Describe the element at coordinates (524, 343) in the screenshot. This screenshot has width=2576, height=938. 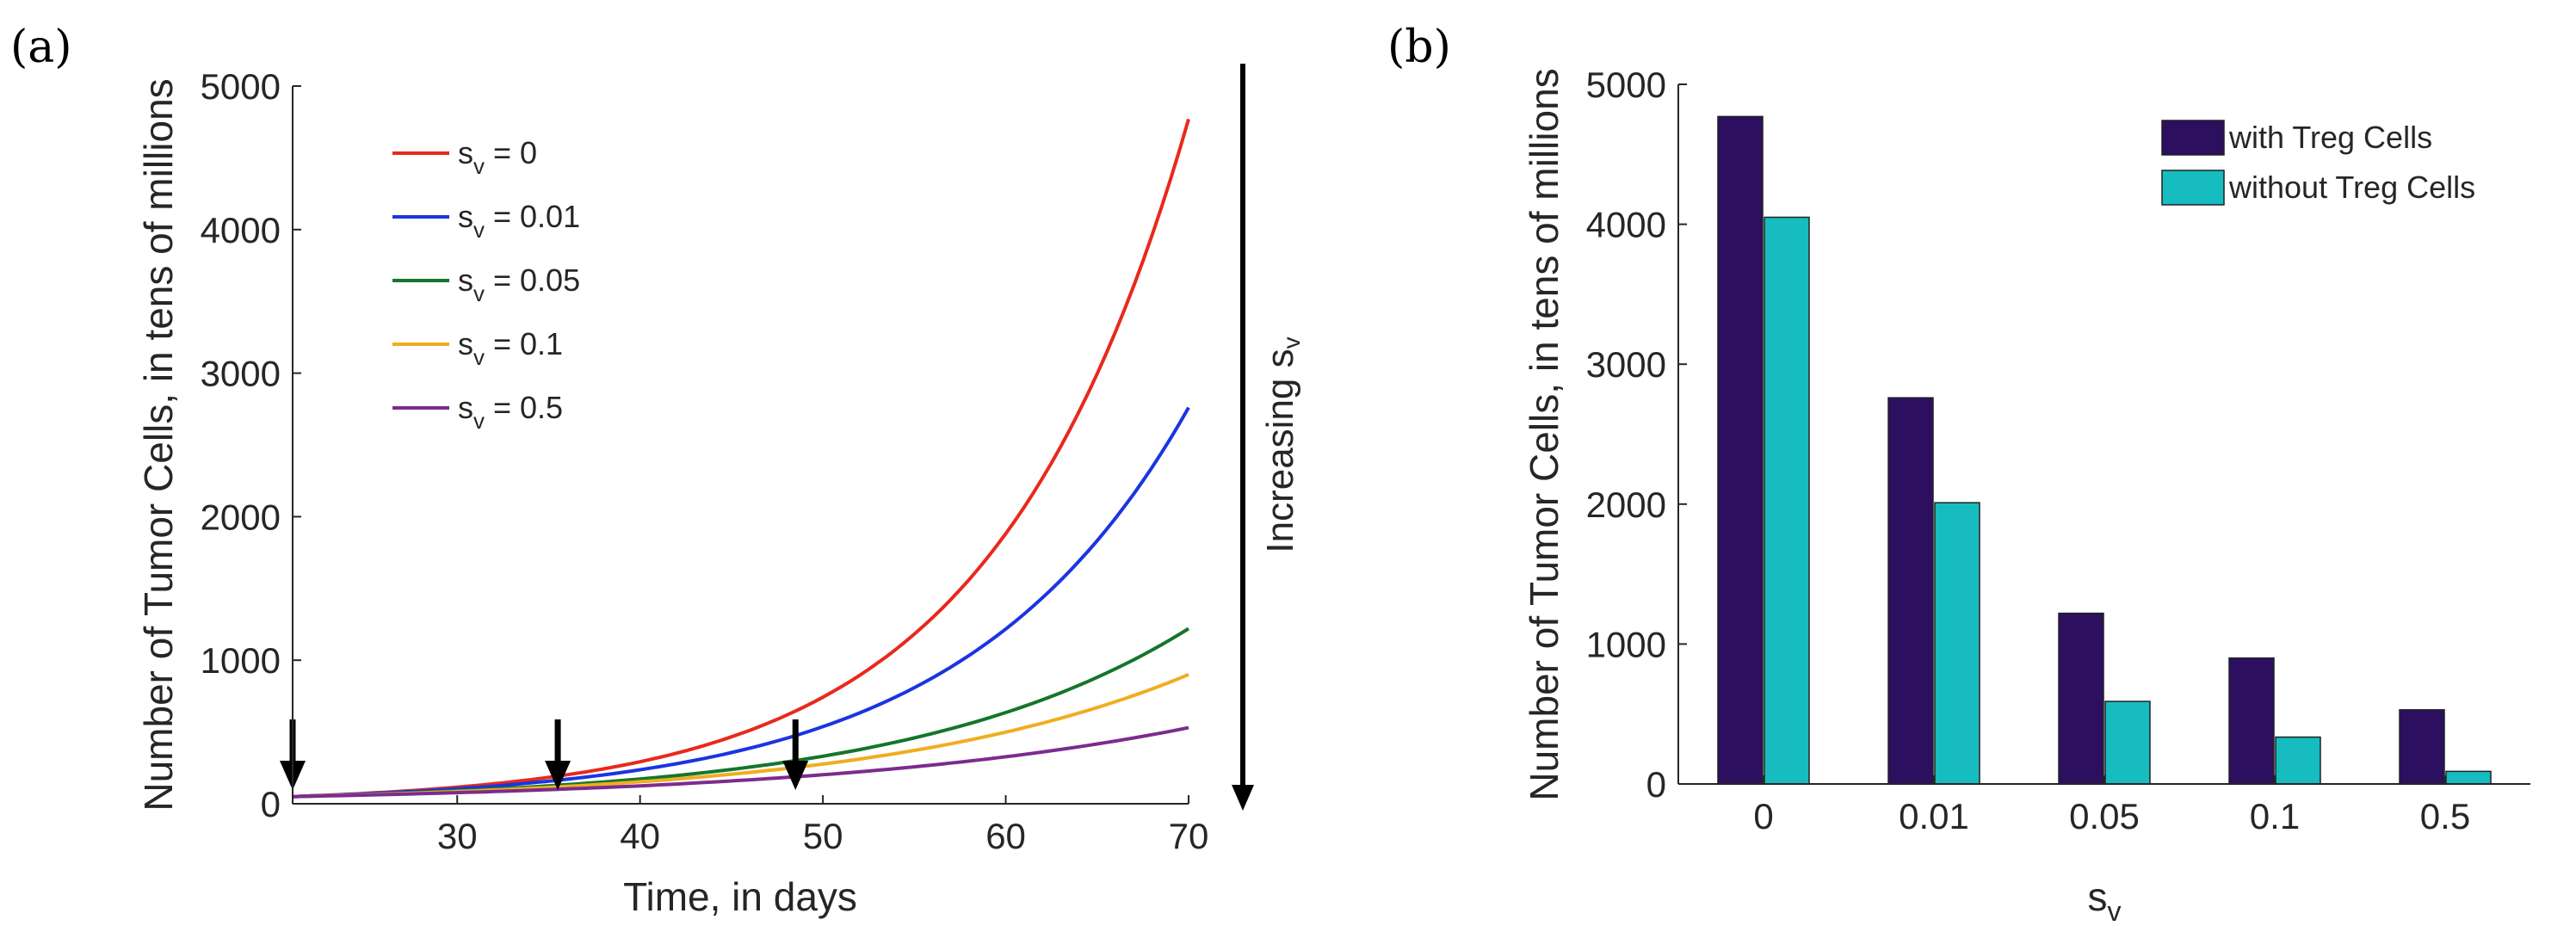
I see `legend-value: = 0.1` at that location.